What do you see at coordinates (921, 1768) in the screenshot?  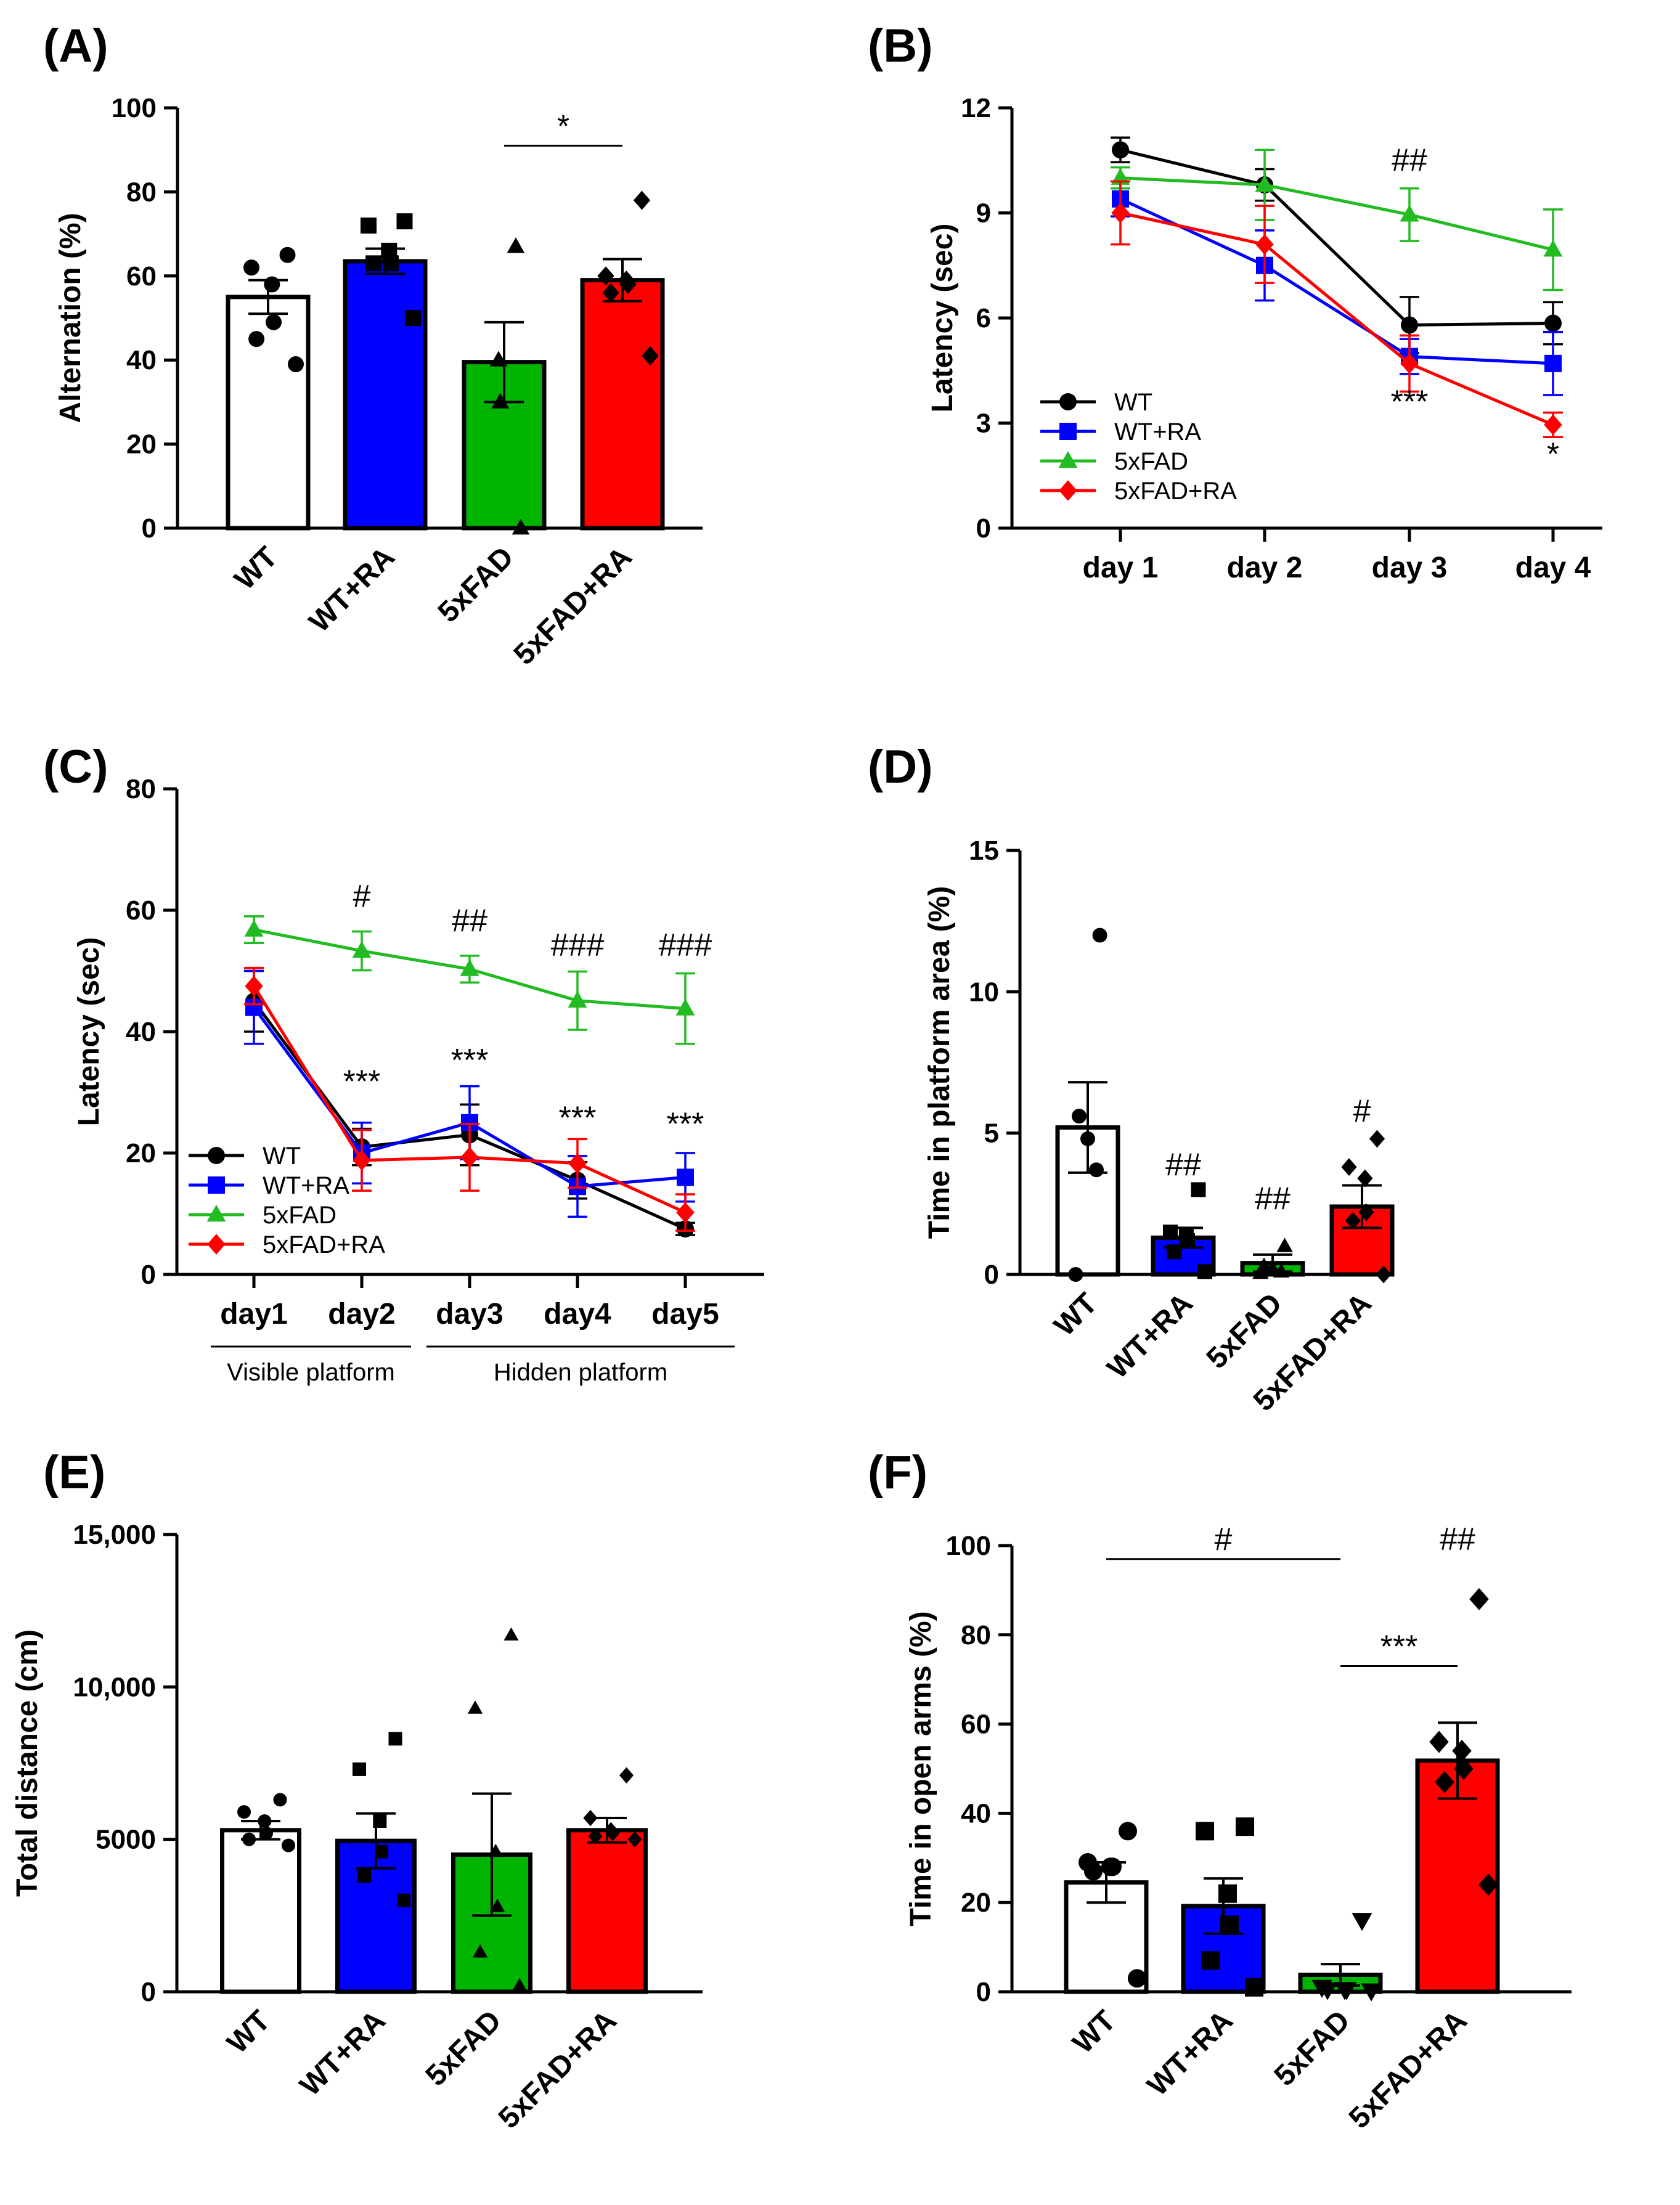 I see `y-axis-label: Time in open arms (%)` at bounding box center [921, 1768].